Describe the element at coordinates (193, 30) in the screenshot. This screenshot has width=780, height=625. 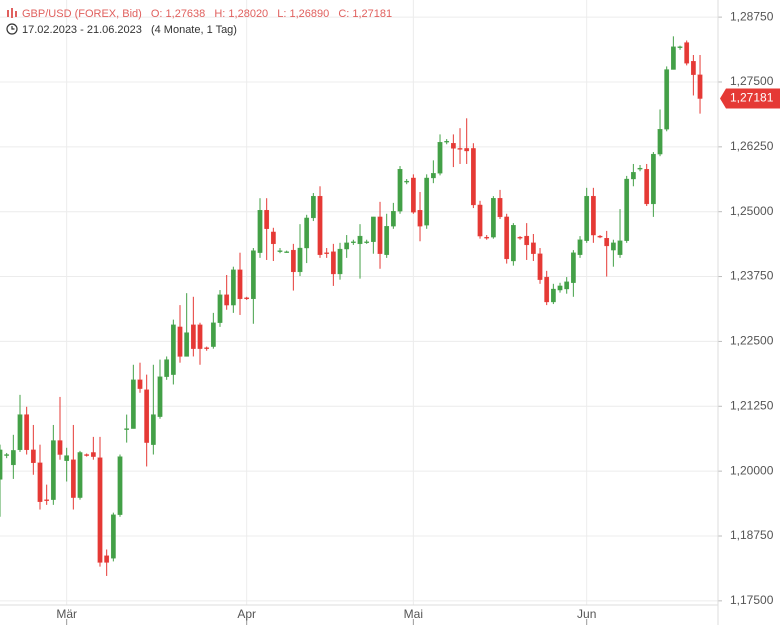
I see `period: (4 Monate, 1 Tag)` at that location.